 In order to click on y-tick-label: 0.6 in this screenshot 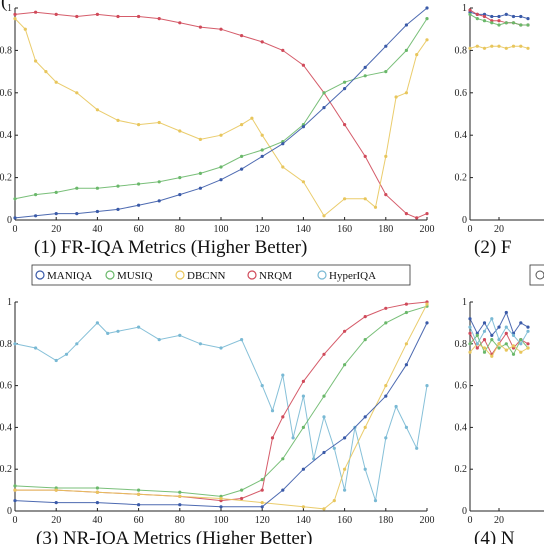, I will do `click(6, 386)`.